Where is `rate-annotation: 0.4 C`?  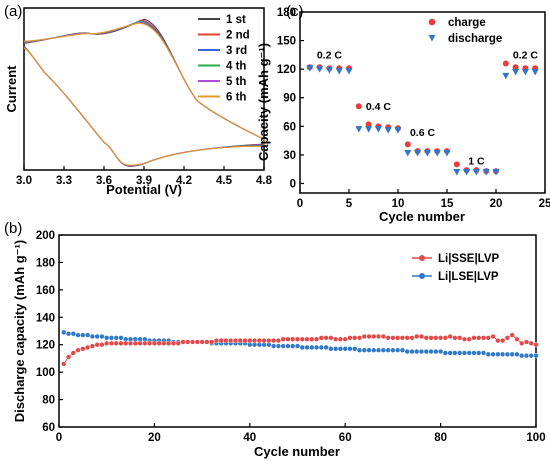 rate-annotation: 0.4 C is located at coordinates (379, 107).